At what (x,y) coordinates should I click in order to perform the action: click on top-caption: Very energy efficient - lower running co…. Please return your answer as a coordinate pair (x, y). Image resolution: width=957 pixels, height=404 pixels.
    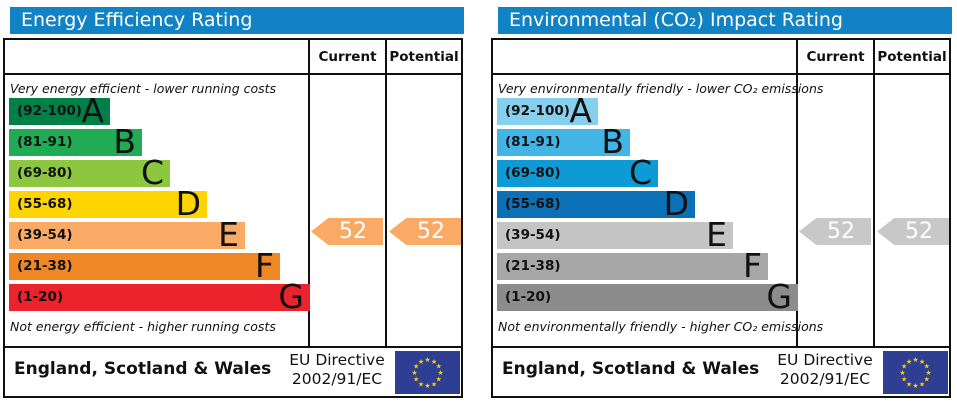
    Looking at the image, I should click on (143, 88).